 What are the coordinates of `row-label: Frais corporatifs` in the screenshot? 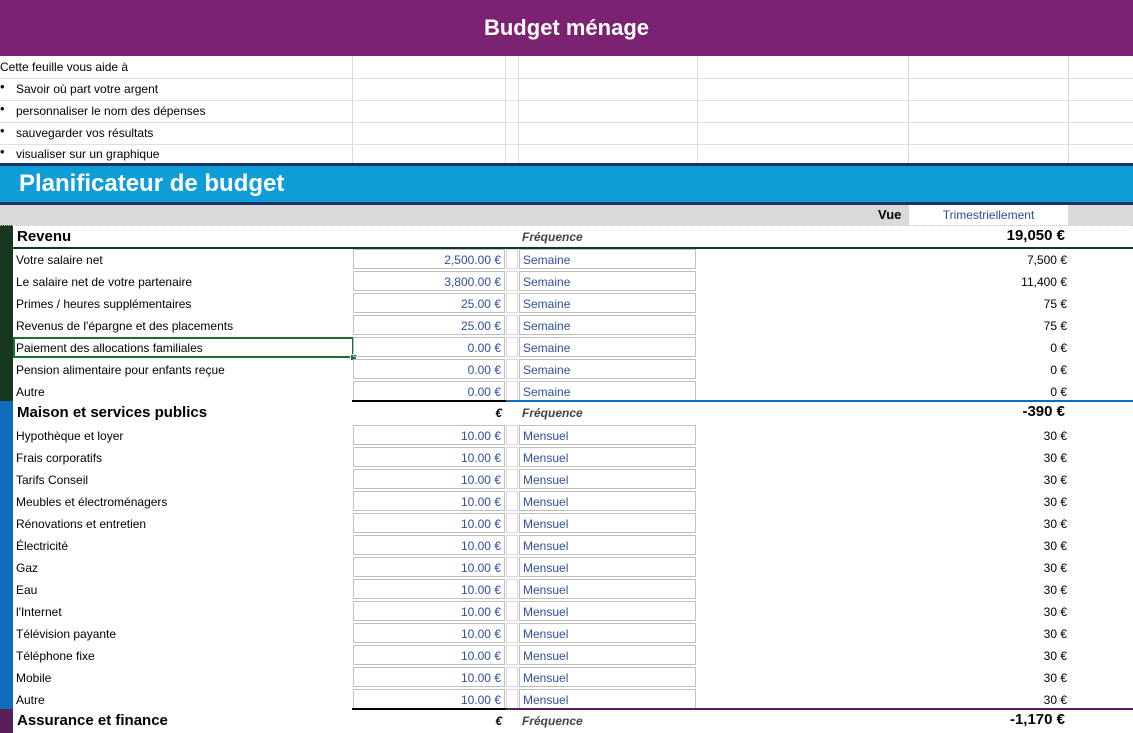 It's located at (59, 458).